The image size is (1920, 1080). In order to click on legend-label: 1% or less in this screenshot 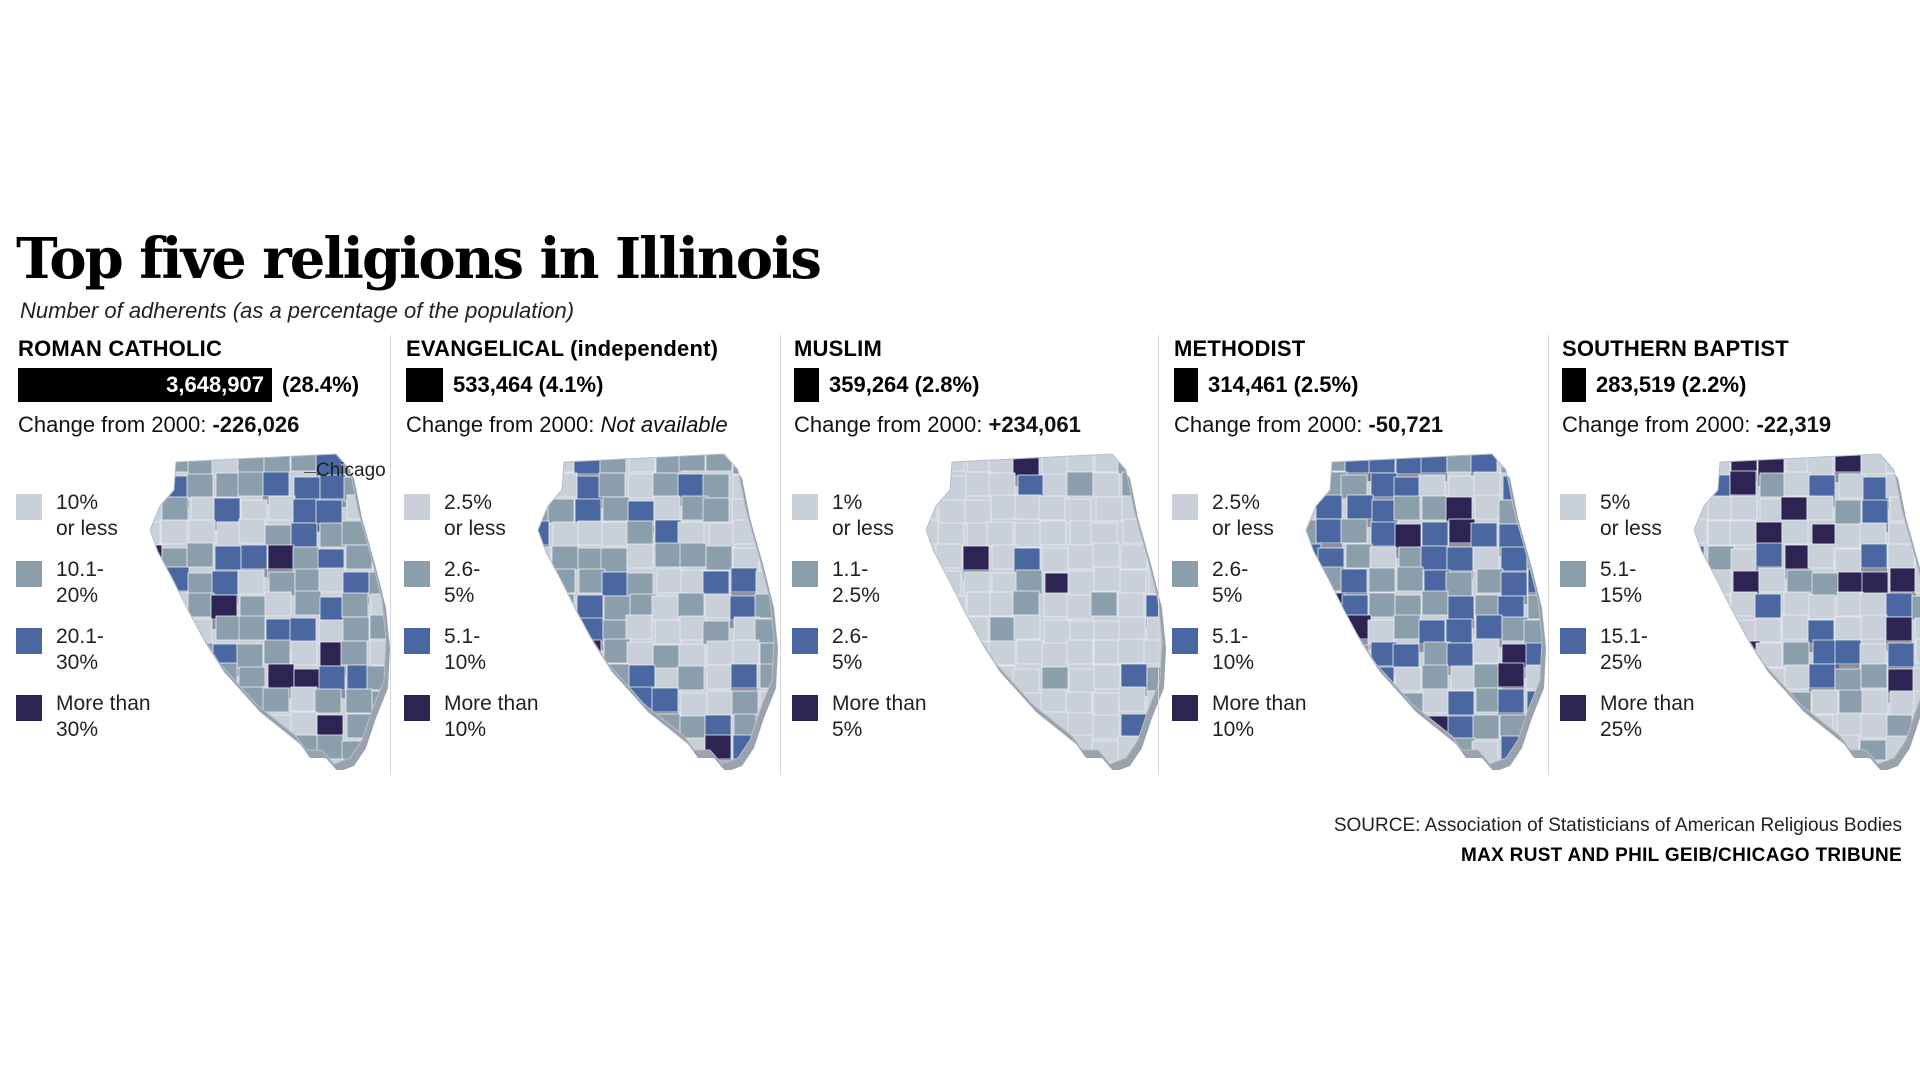, I will do `click(863, 515)`.